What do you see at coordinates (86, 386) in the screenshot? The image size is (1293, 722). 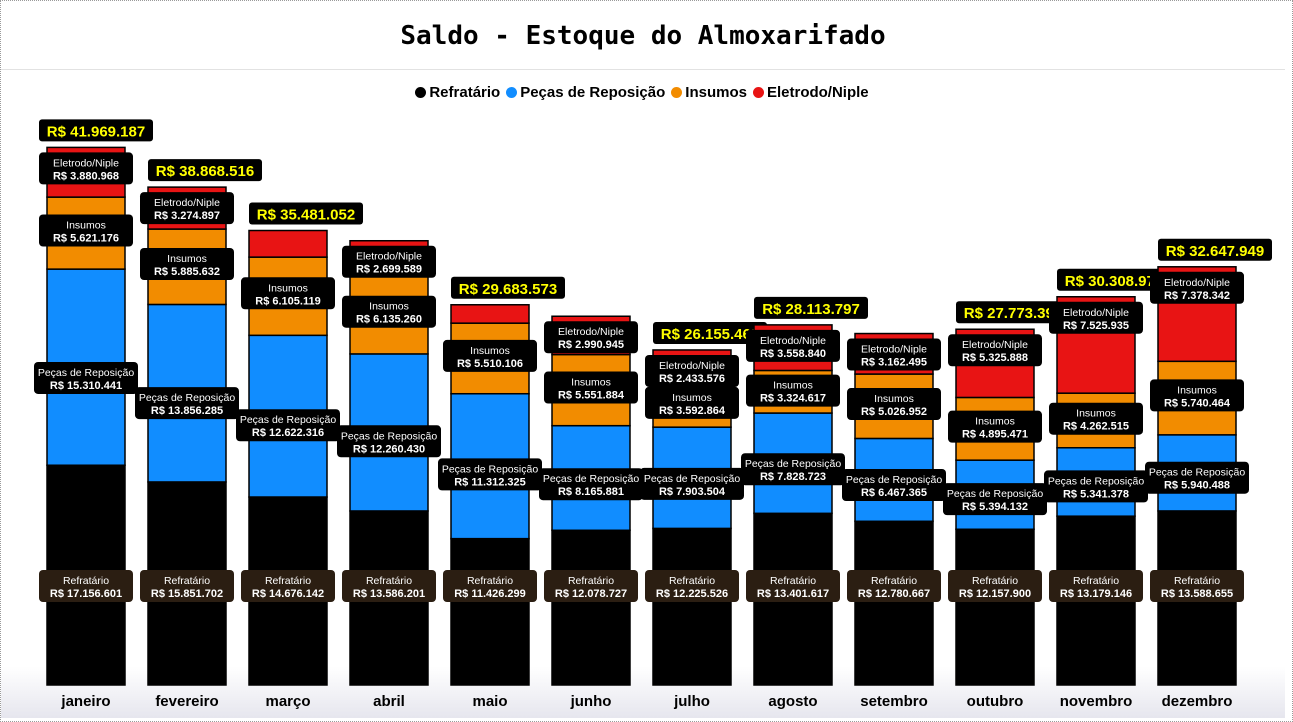 I see `label-value-pecas-de-reposicao-janeiro: R$ 15.310.441` at bounding box center [86, 386].